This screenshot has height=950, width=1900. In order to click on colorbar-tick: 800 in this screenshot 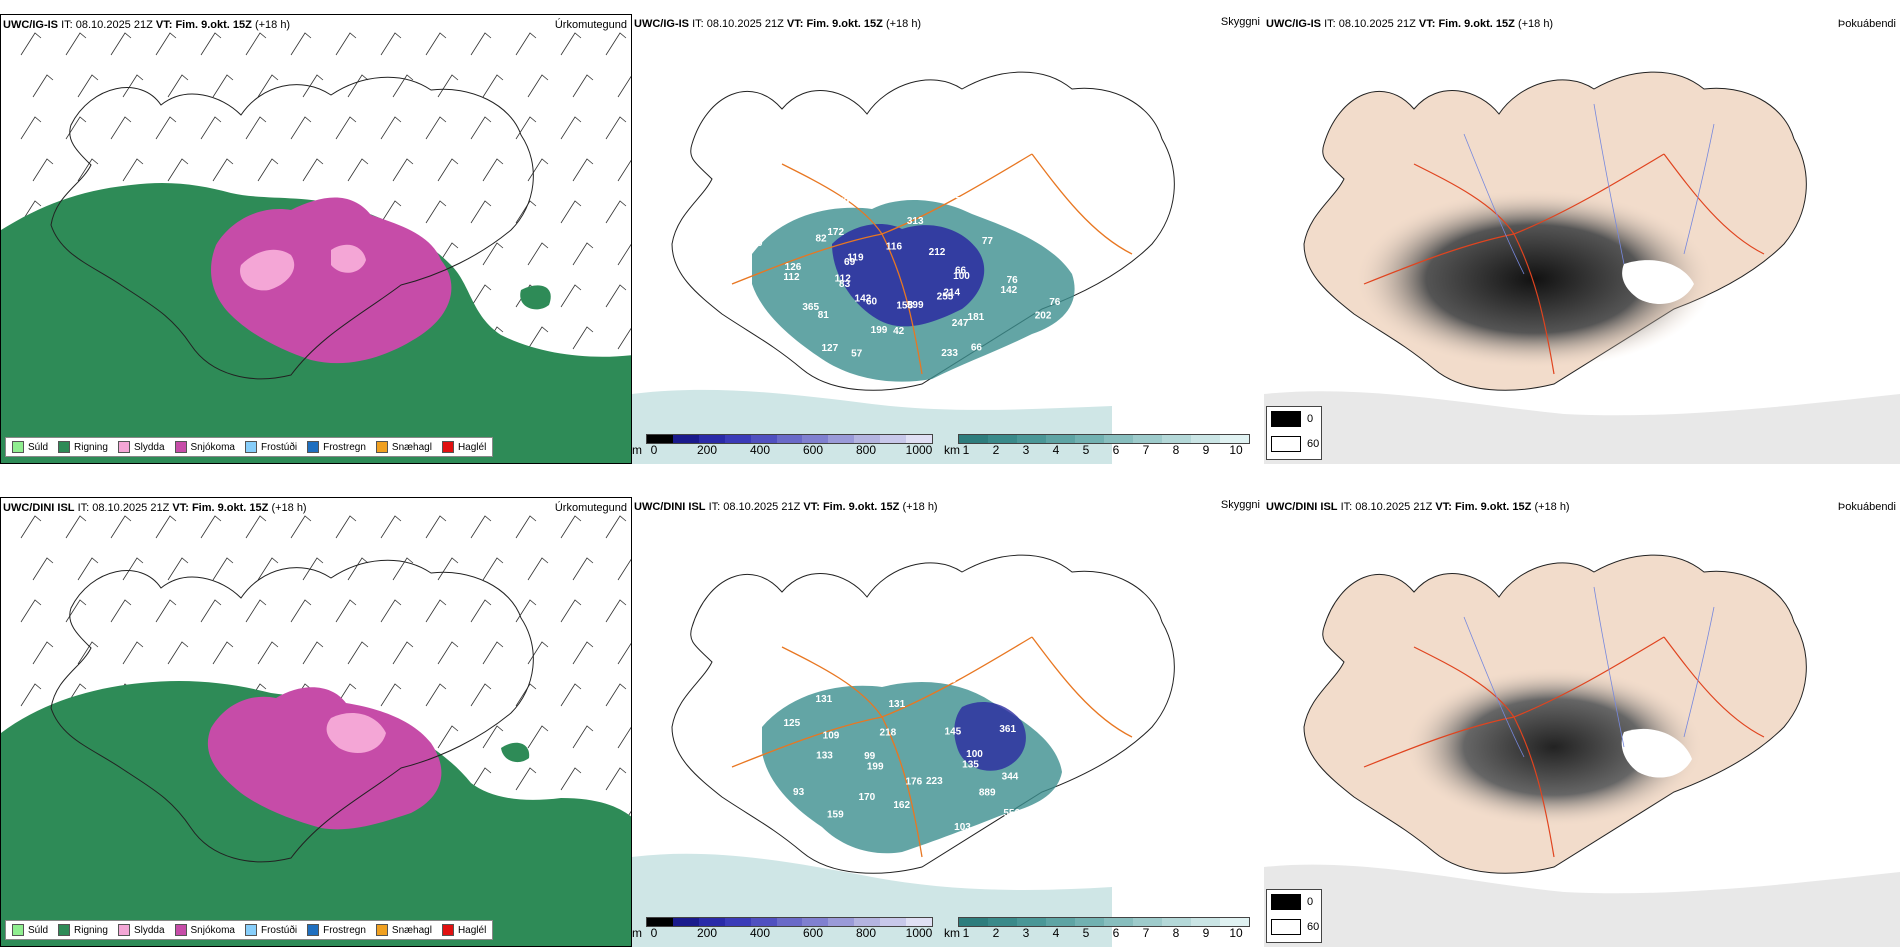, I will do `click(866, 450)`.